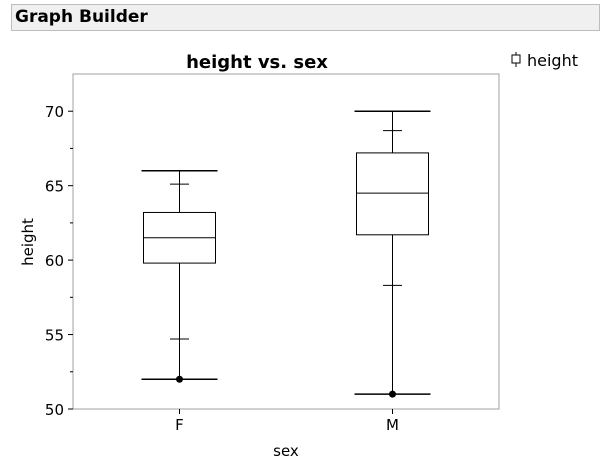 The image size is (604, 465). What do you see at coordinates (54, 410) in the screenshot?
I see `y-tick-label: 50` at bounding box center [54, 410].